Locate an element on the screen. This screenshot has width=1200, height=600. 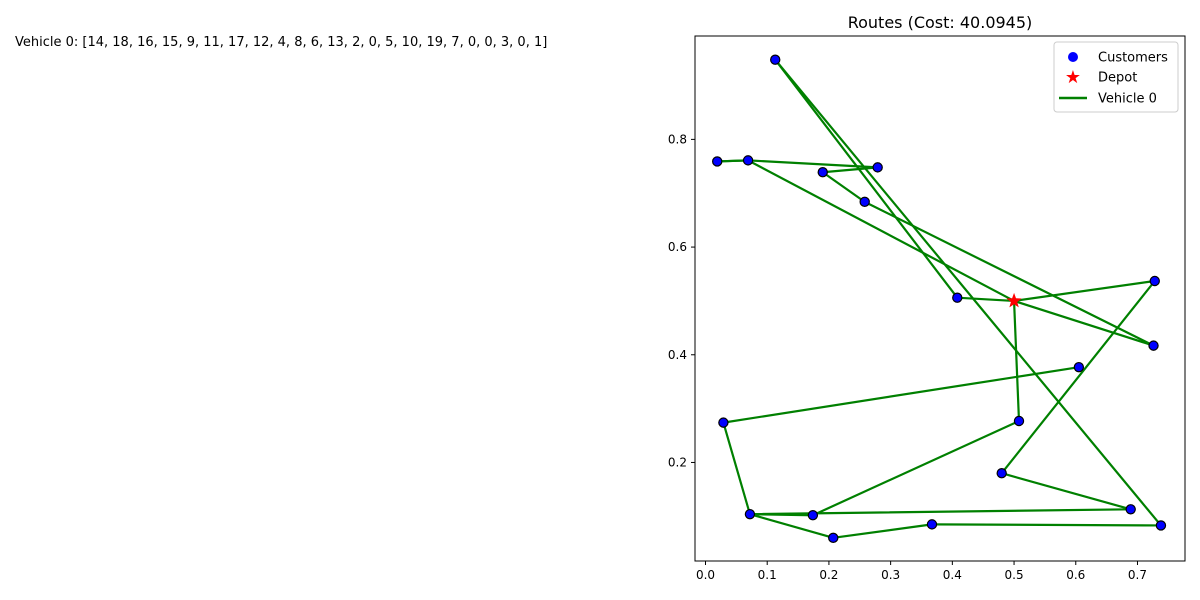
legend: Customers ★ Depot Vehicle 0 is located at coordinates (1116, 77).